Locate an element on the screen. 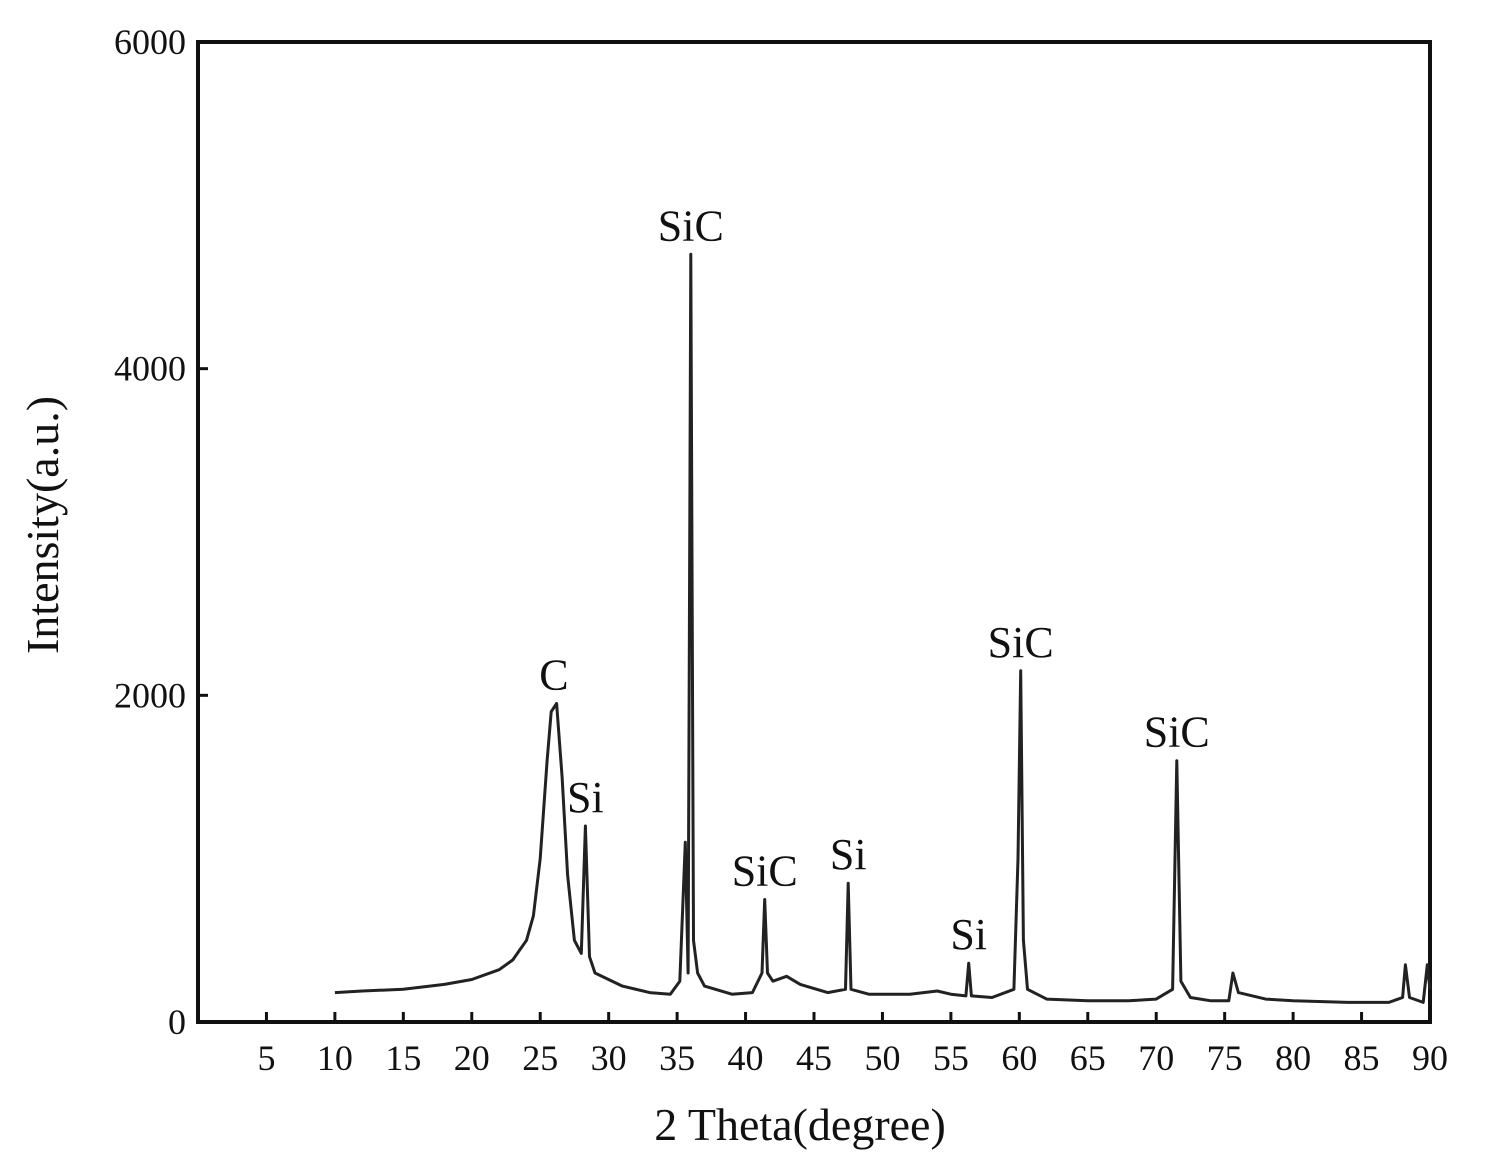 This screenshot has width=1485, height=1176. x-tick-label: 90 is located at coordinates (1430, 1058).